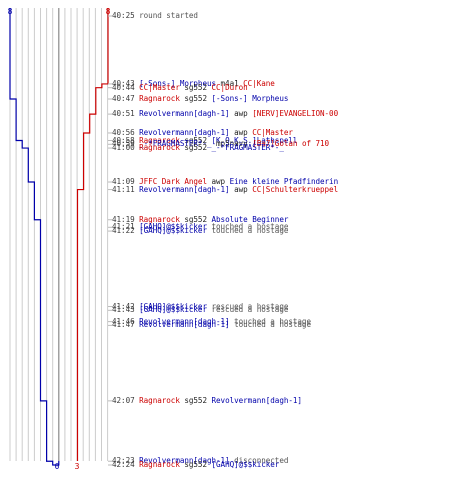 The image size is (450, 504). What do you see at coordinates (168, 15) in the screenshot?
I see `event-action: round started` at bounding box center [168, 15].